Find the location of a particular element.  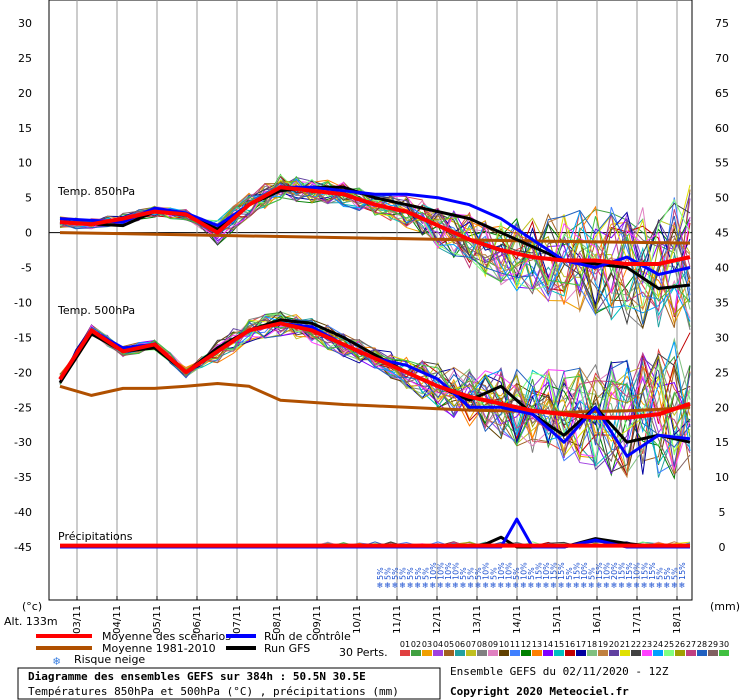

x-tick-date: 17/11 is located at coordinates (637, 619).